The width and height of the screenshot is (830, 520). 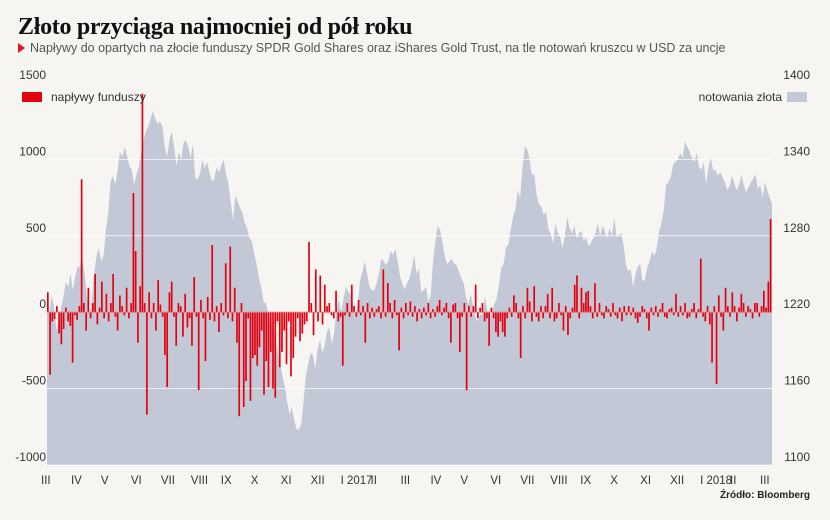 What do you see at coordinates (32, 97) in the screenshot?
I see `legend-inflows-swatch` at bounding box center [32, 97].